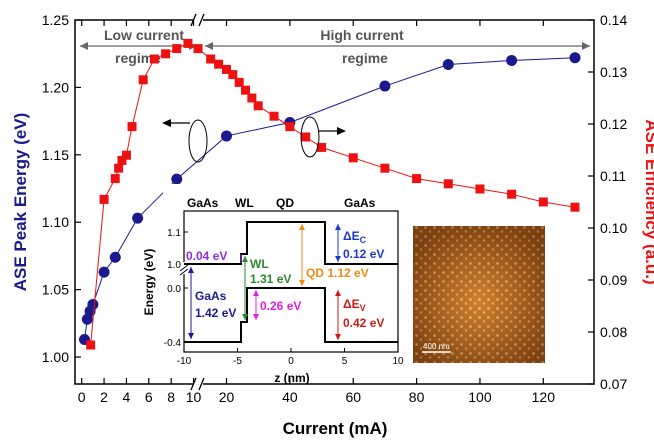  What do you see at coordinates (61, 188) in the screenshot?
I see `y-axis-left: 1.00 1.05 1.10 1.15 1.20 1.25` at bounding box center [61, 188].